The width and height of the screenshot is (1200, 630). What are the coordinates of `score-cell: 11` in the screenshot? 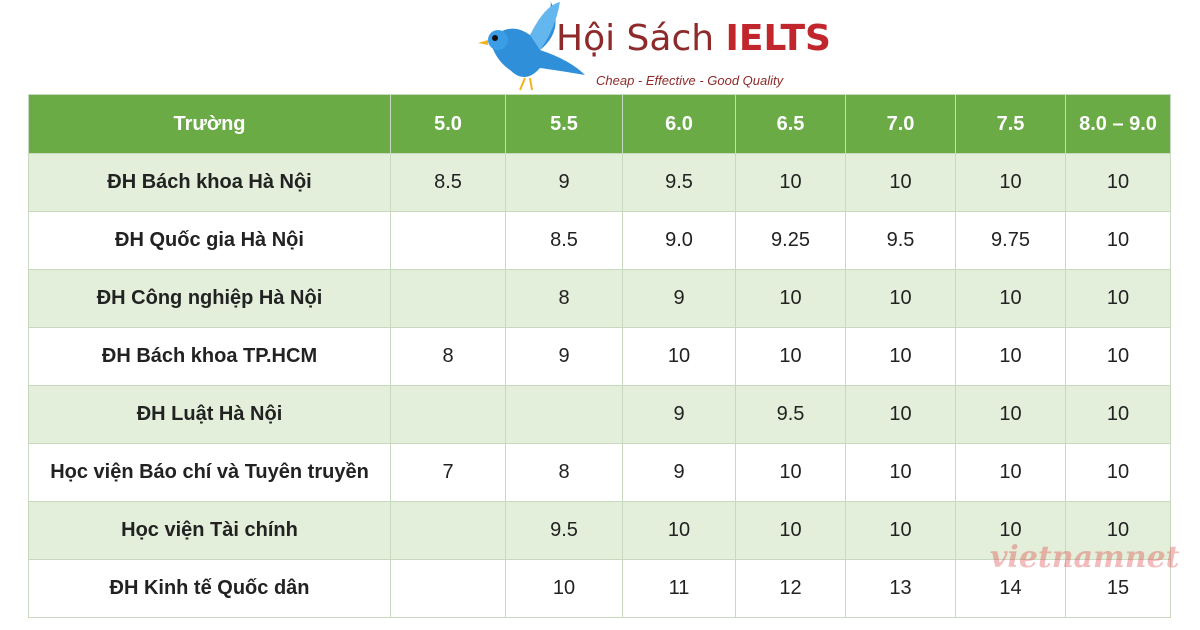 It's located at (679, 588).